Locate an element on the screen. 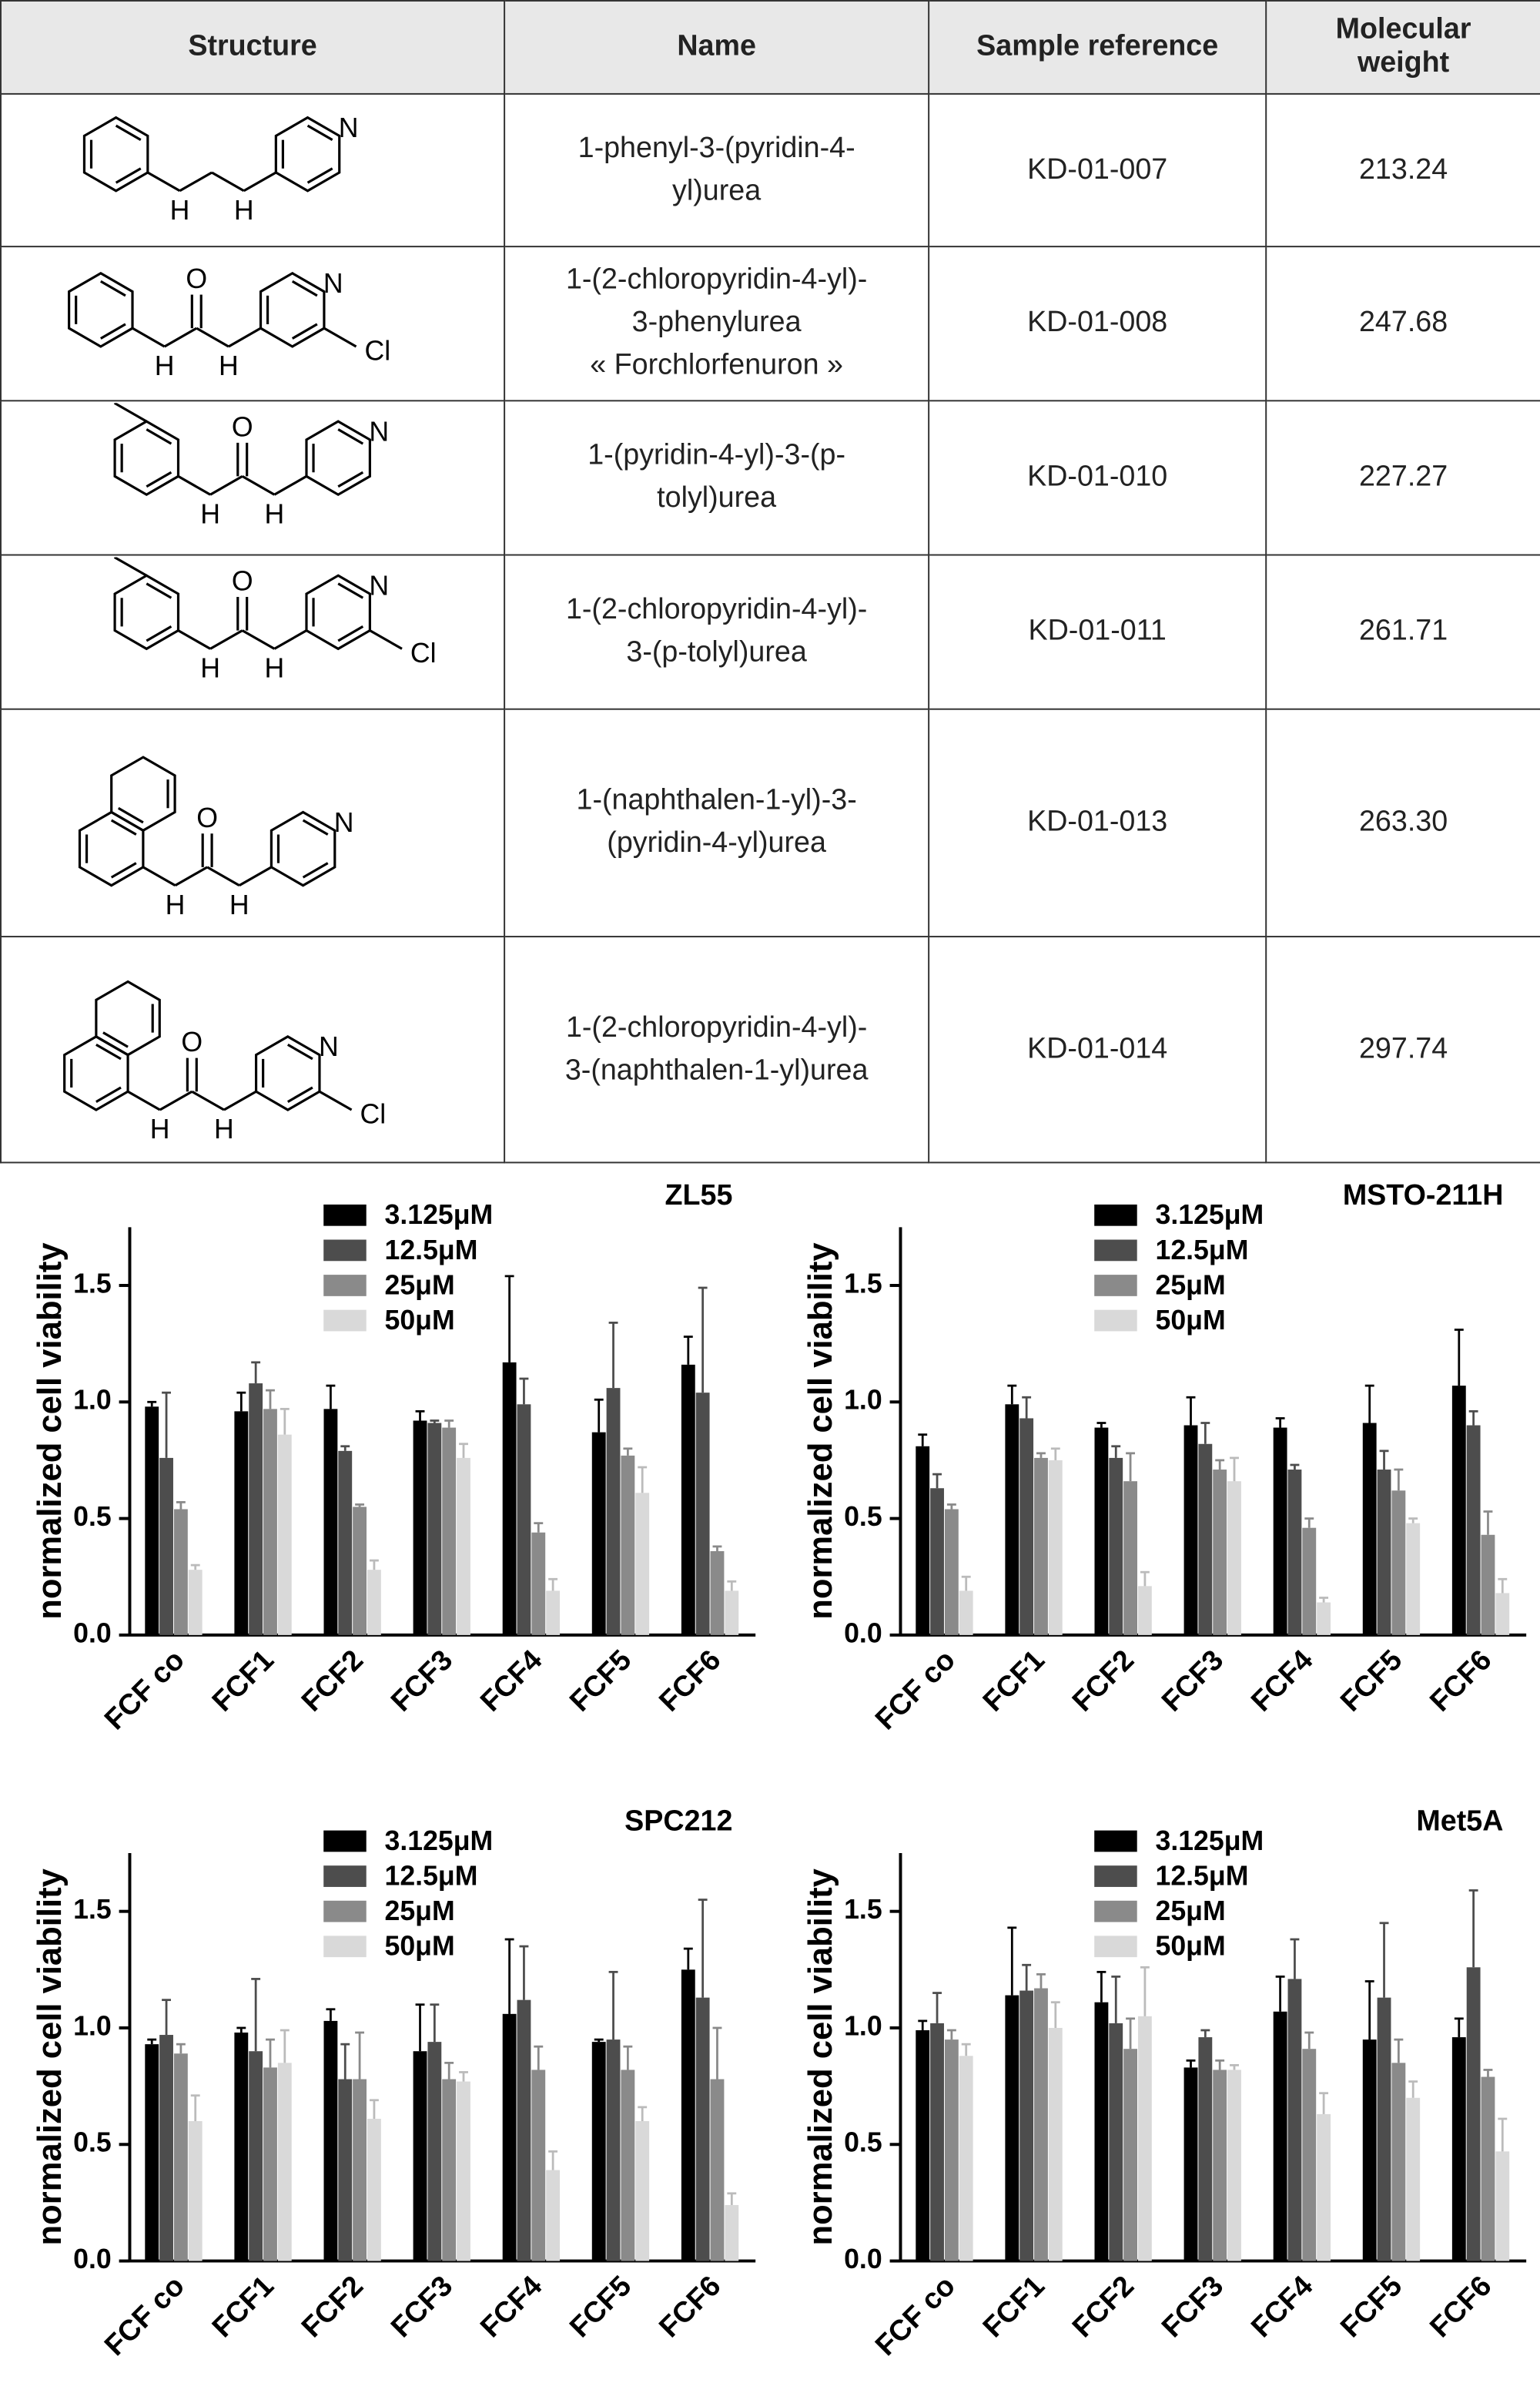  legend-label: 25μM is located at coordinates (1190, 1285).